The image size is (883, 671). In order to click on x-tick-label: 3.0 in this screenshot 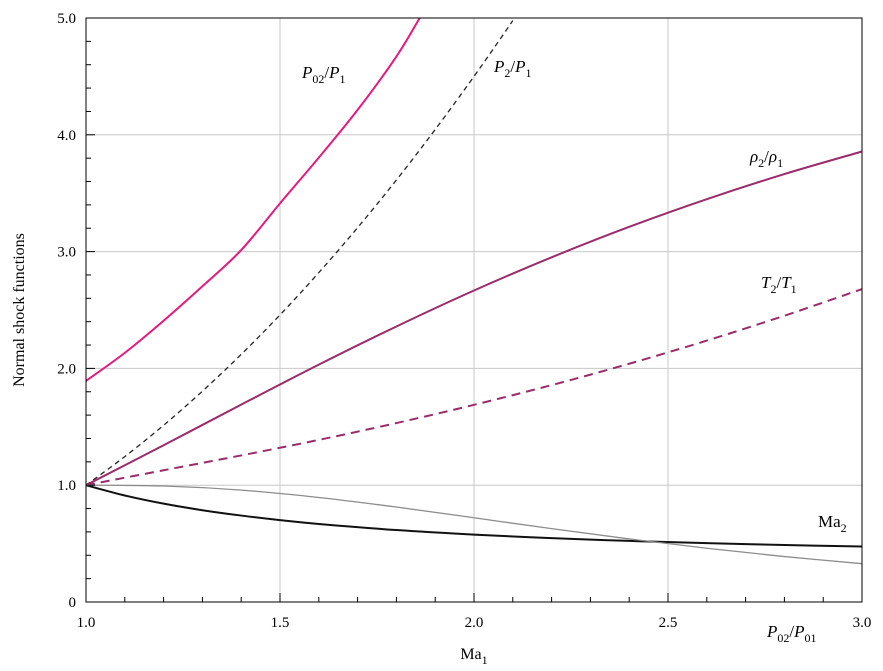, I will do `click(862, 623)`.